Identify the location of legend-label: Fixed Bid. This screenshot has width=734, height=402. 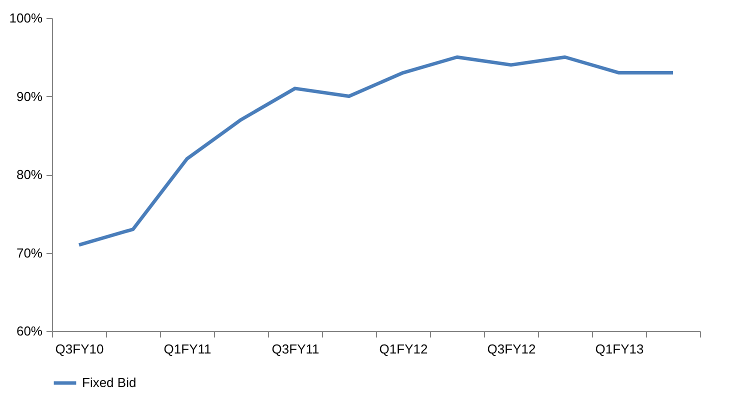
(109, 382).